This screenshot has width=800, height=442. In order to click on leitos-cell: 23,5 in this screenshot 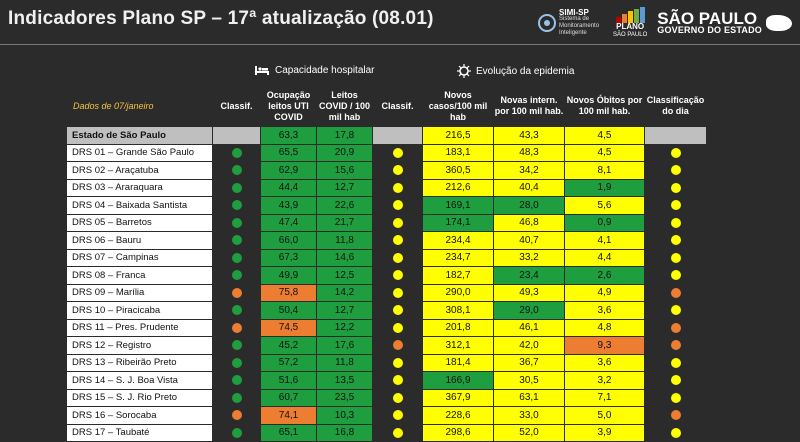, I will do `click(344, 397)`.